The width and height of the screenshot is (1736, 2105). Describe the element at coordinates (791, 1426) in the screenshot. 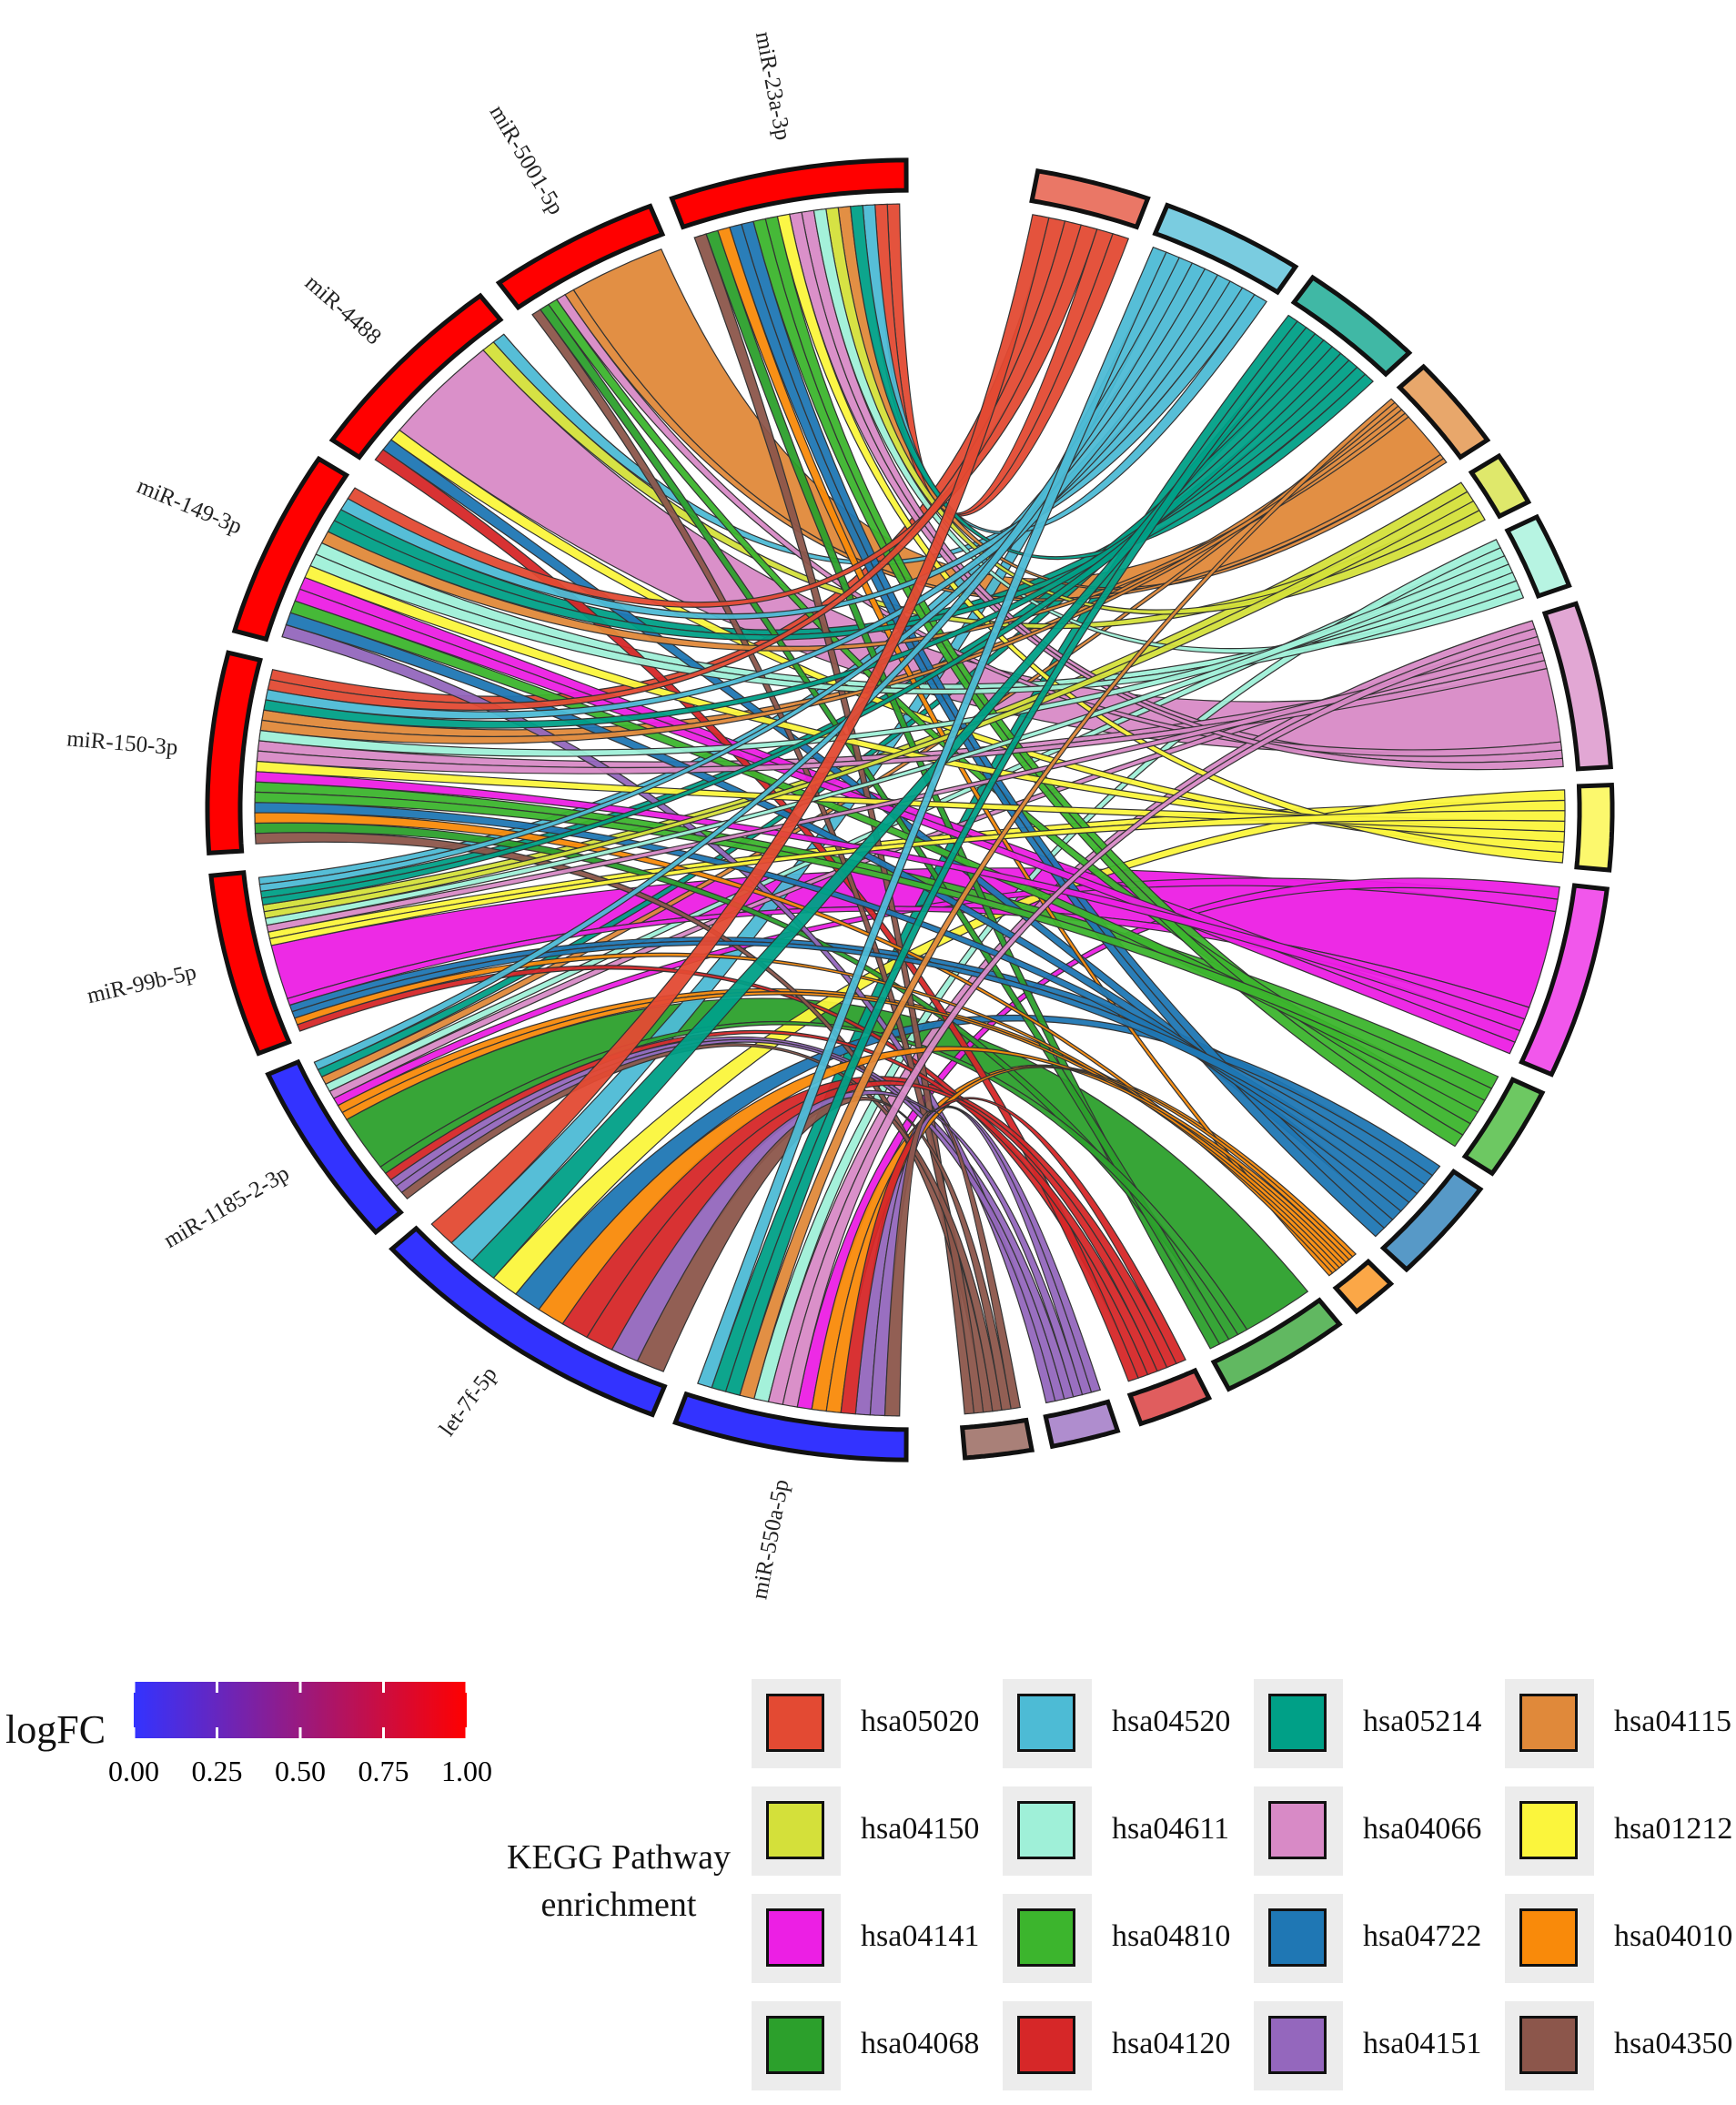

I see `mirna-segment-miR-550a-5p` at that location.